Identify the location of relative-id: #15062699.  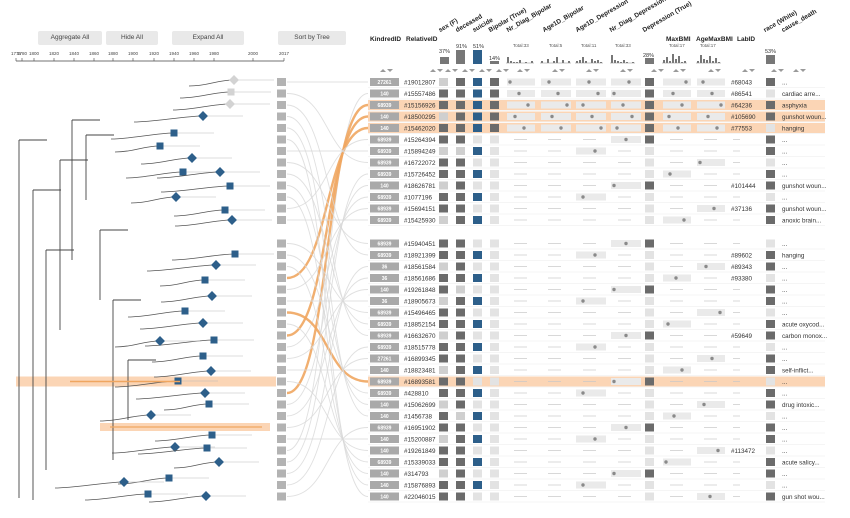
(420, 405).